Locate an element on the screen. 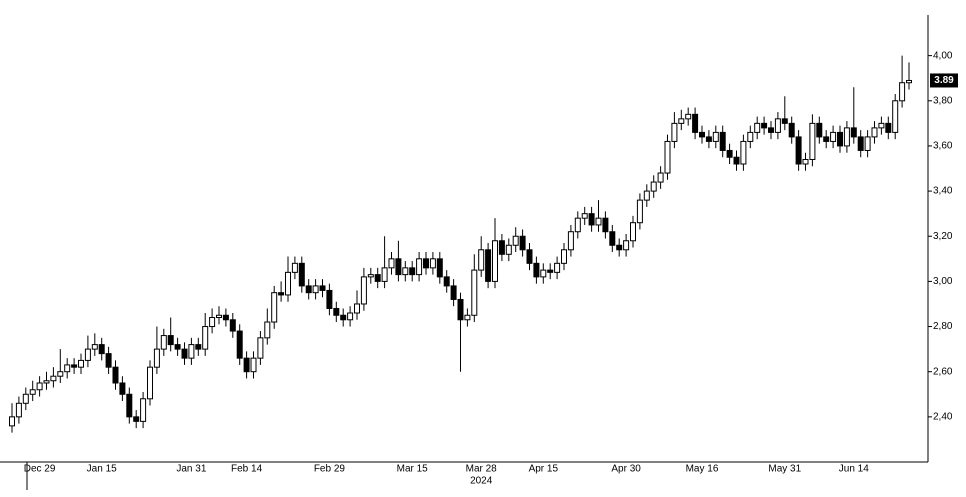  y-tick-label: 3,00 is located at coordinates (943, 281).